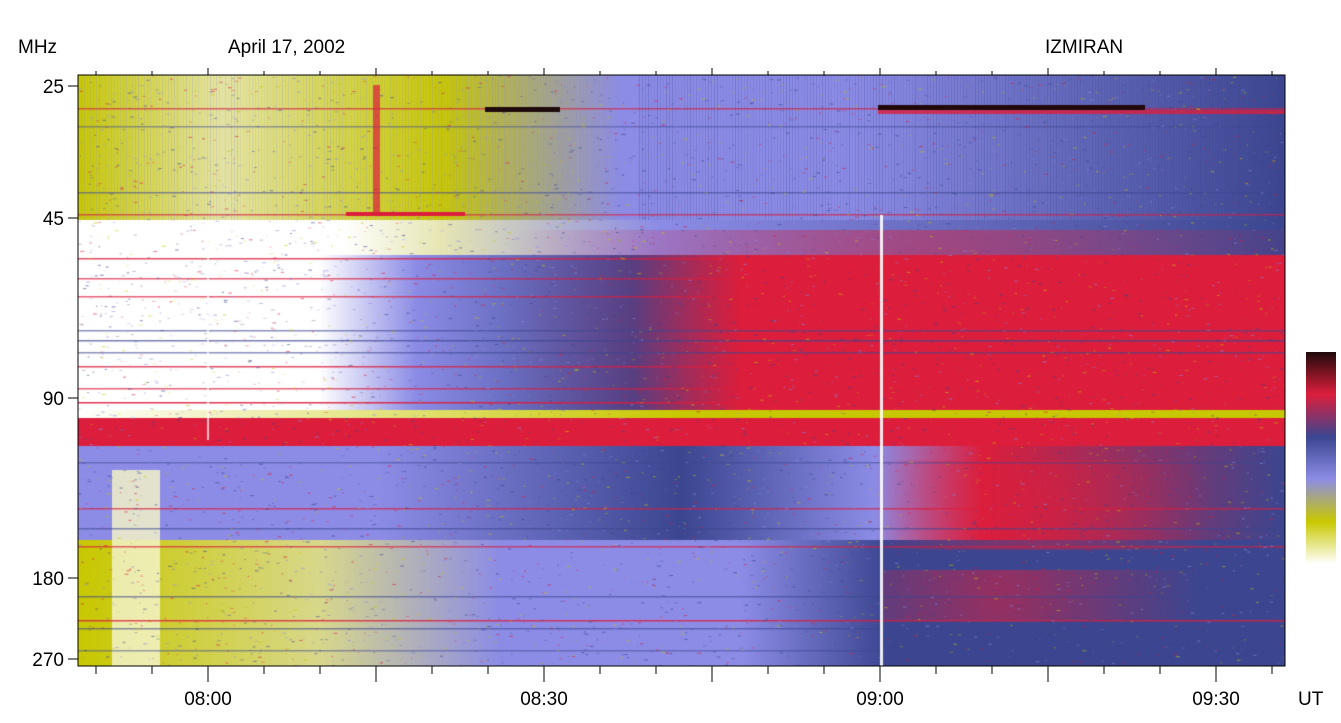 This screenshot has width=1341, height=723. What do you see at coordinates (880, 699) in the screenshot?
I see `time-tick-label: 09:00` at bounding box center [880, 699].